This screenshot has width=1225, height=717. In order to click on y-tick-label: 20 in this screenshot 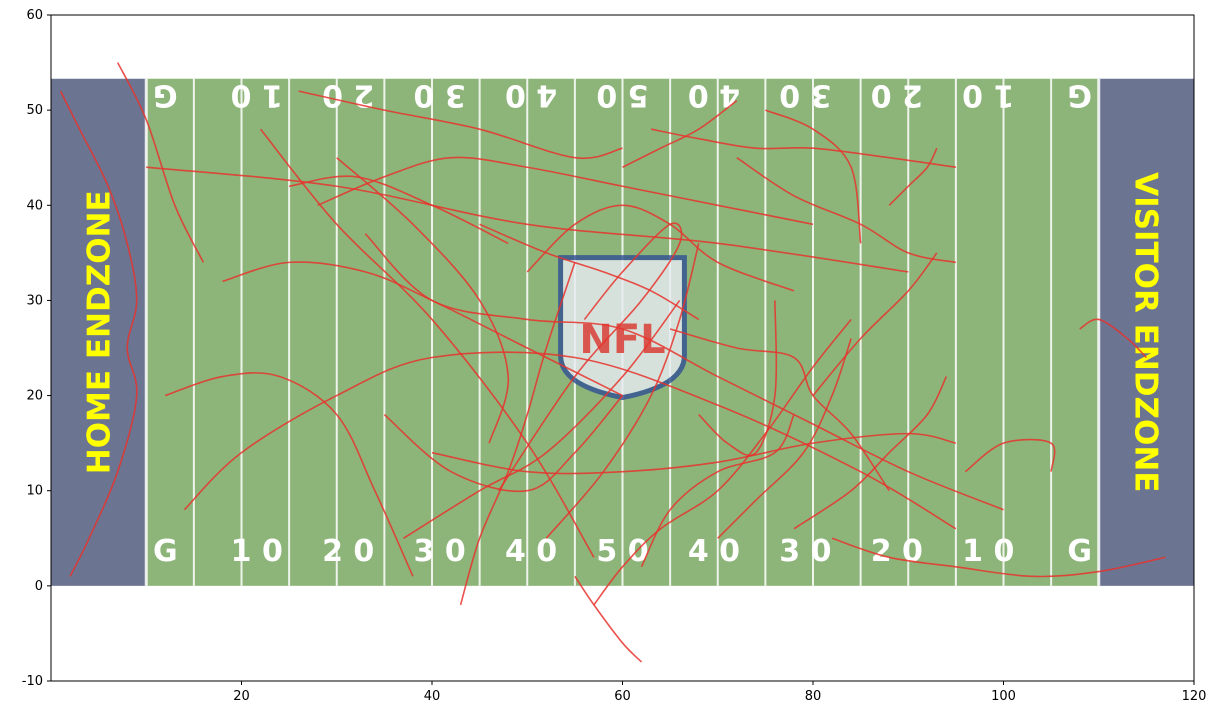, I will do `click(34, 396)`.